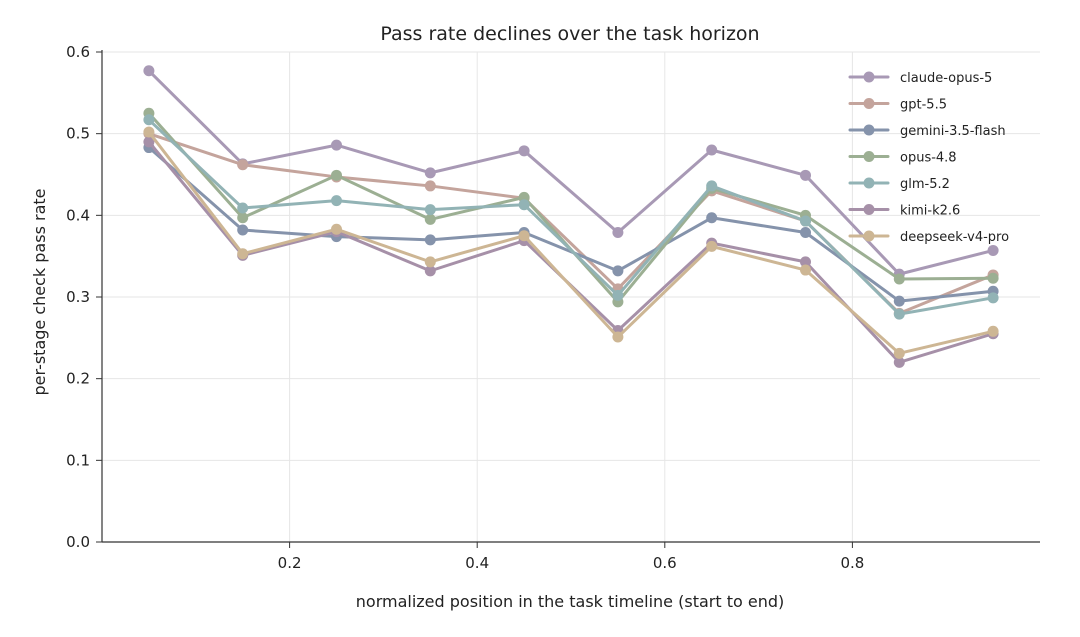 The width and height of the screenshot is (1080, 637). What do you see at coordinates (946, 78) in the screenshot?
I see `legend-label: claude-opus-5` at bounding box center [946, 78].